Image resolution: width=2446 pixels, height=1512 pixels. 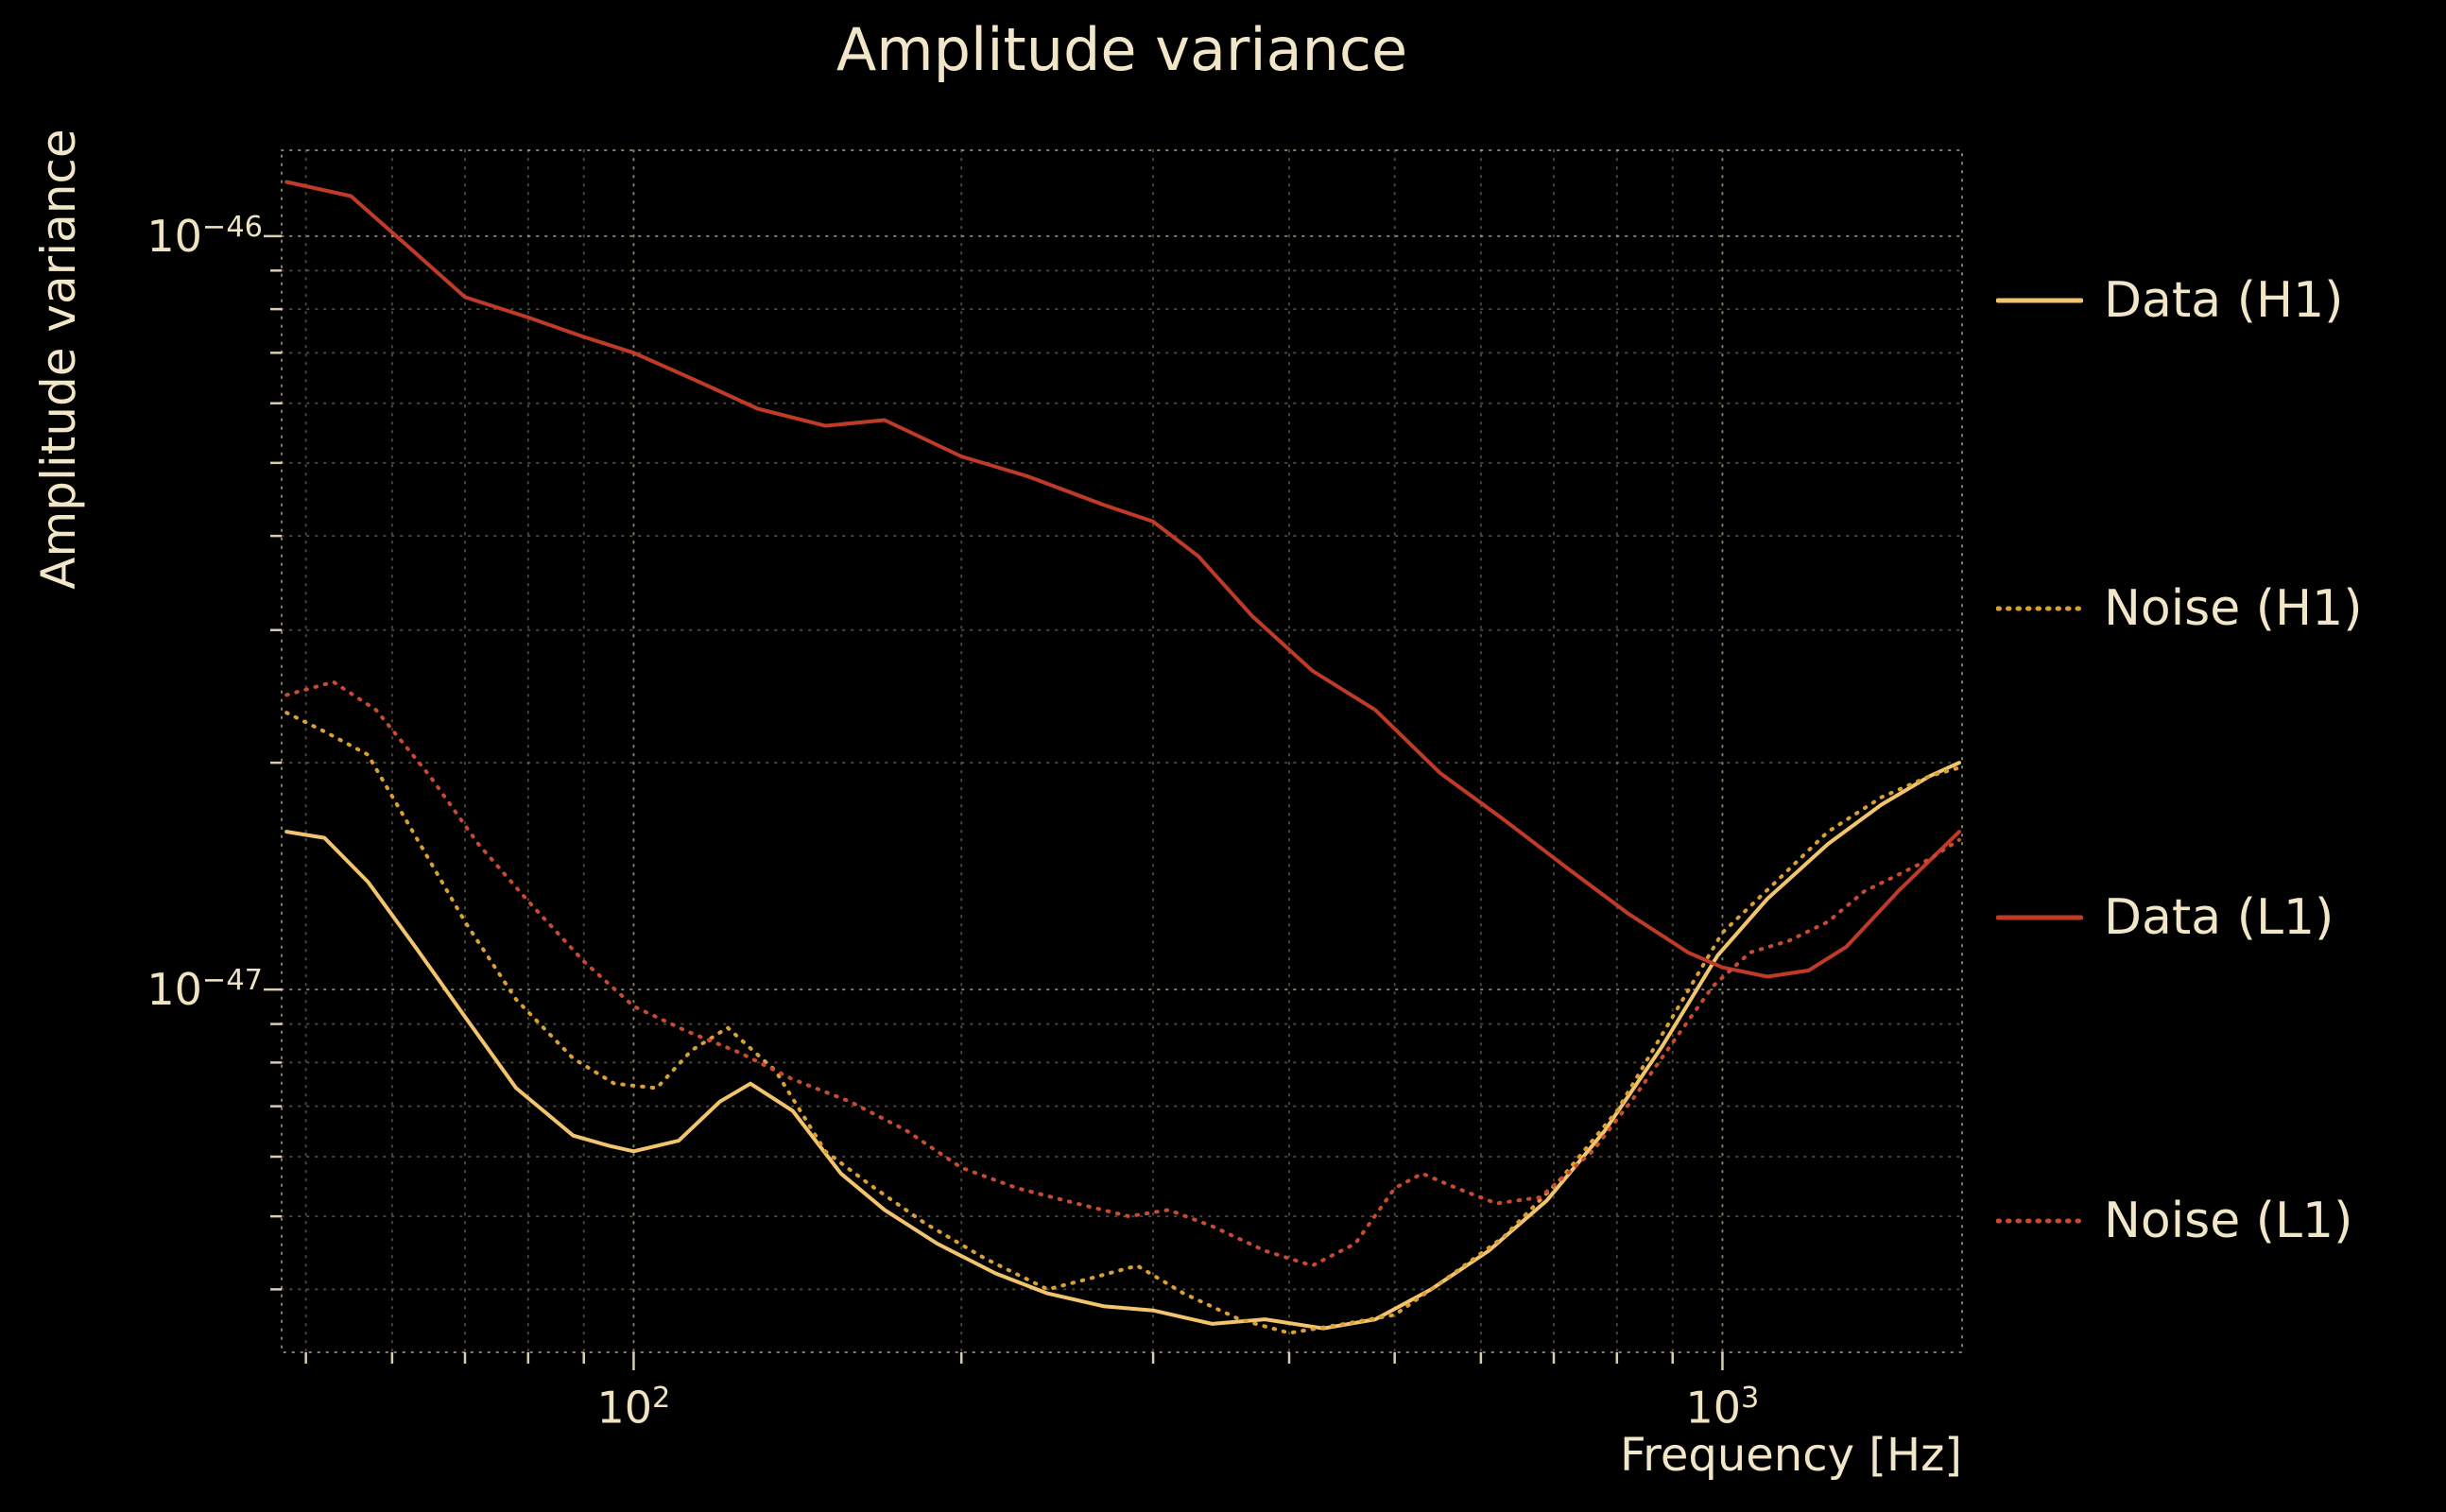 I want to click on chart-title: Amplitude variance, so click(x=1121, y=49).